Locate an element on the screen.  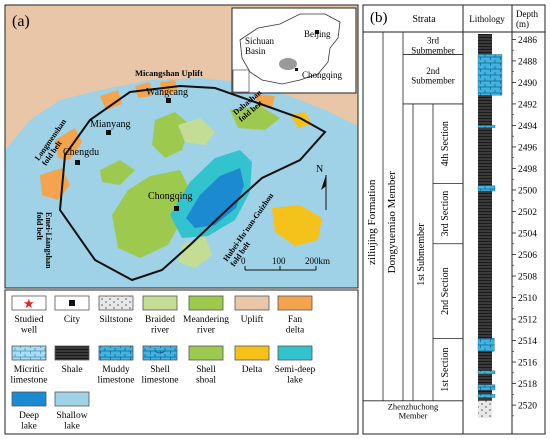
depth-tick: 2516 is located at coordinates (527, 364).